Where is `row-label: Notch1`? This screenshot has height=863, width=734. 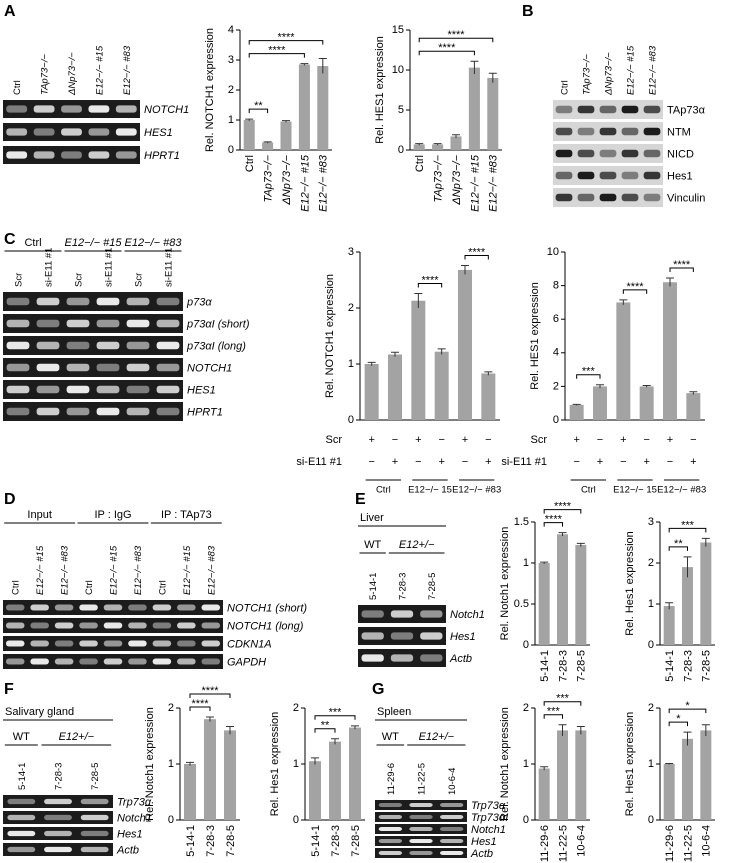
row-label: Notch1 is located at coordinates (467, 615).